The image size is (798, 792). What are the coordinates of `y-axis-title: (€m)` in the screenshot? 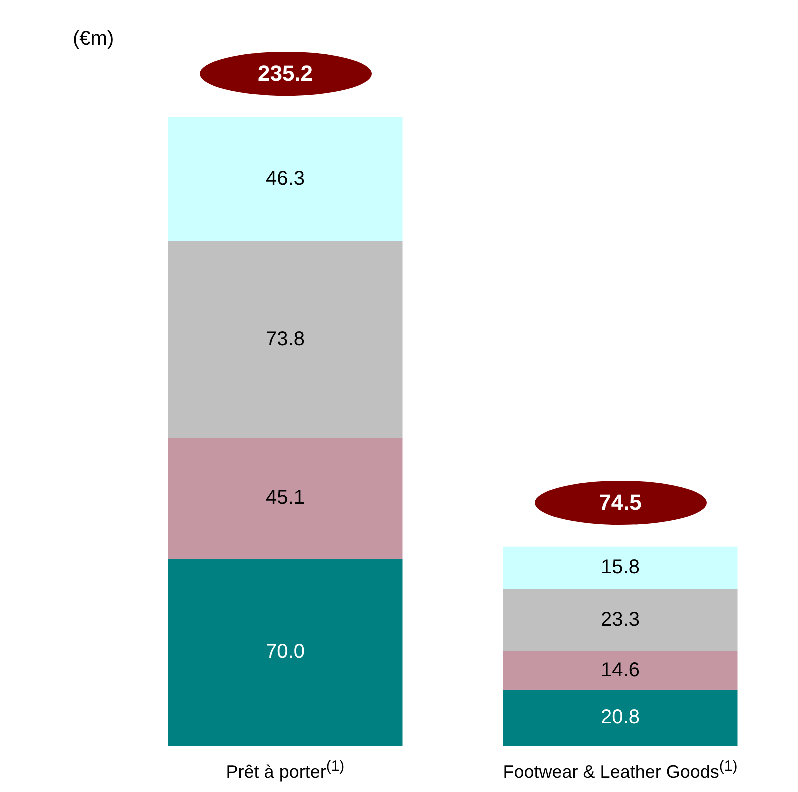 It's located at (93, 39).